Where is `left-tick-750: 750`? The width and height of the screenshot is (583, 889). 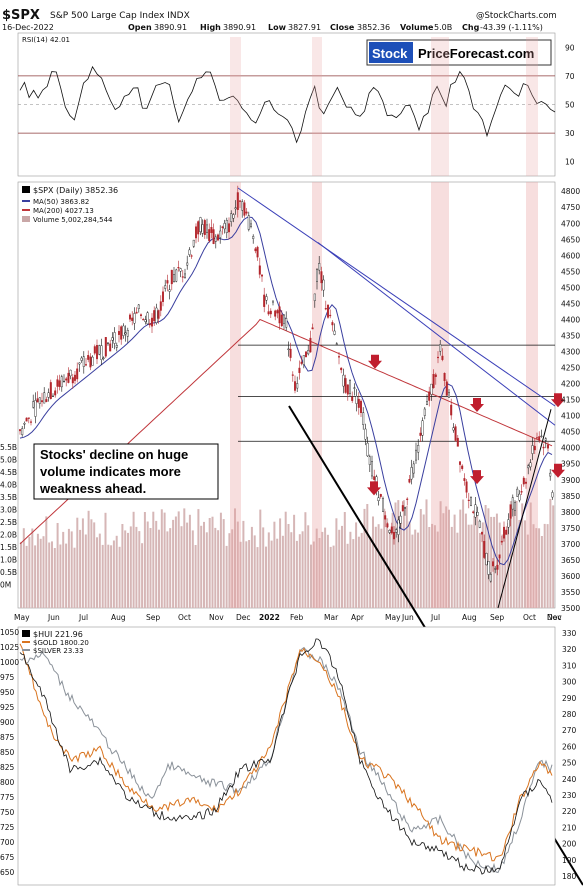
left-tick-750: 750 is located at coordinates (7, 812).